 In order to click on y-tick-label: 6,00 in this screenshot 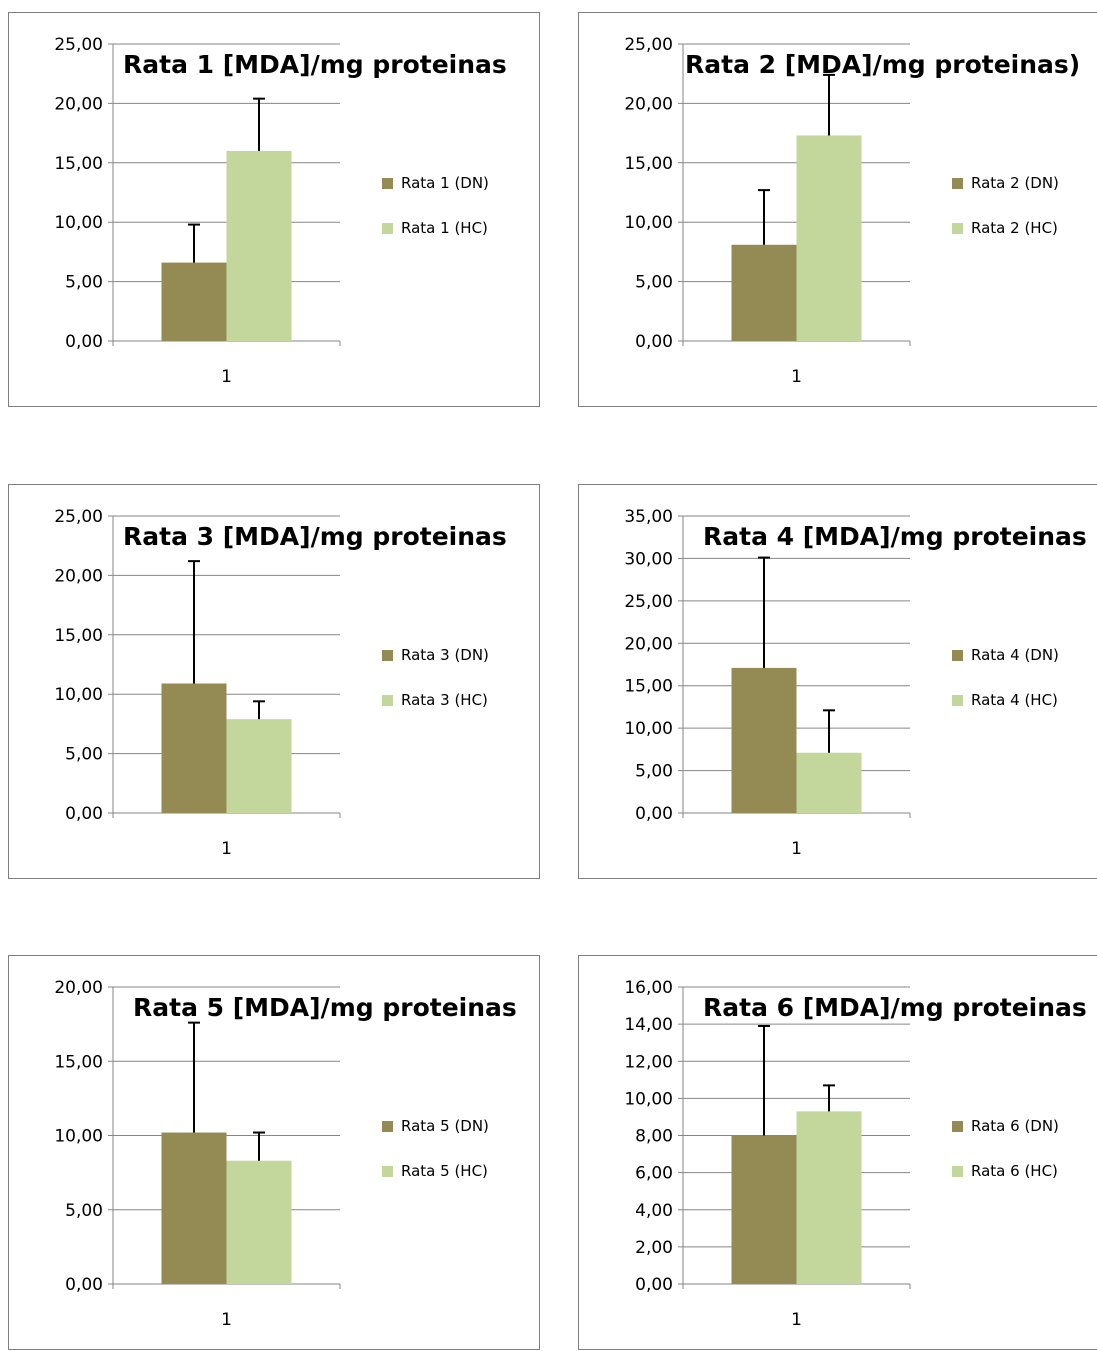, I will do `click(654, 1174)`.